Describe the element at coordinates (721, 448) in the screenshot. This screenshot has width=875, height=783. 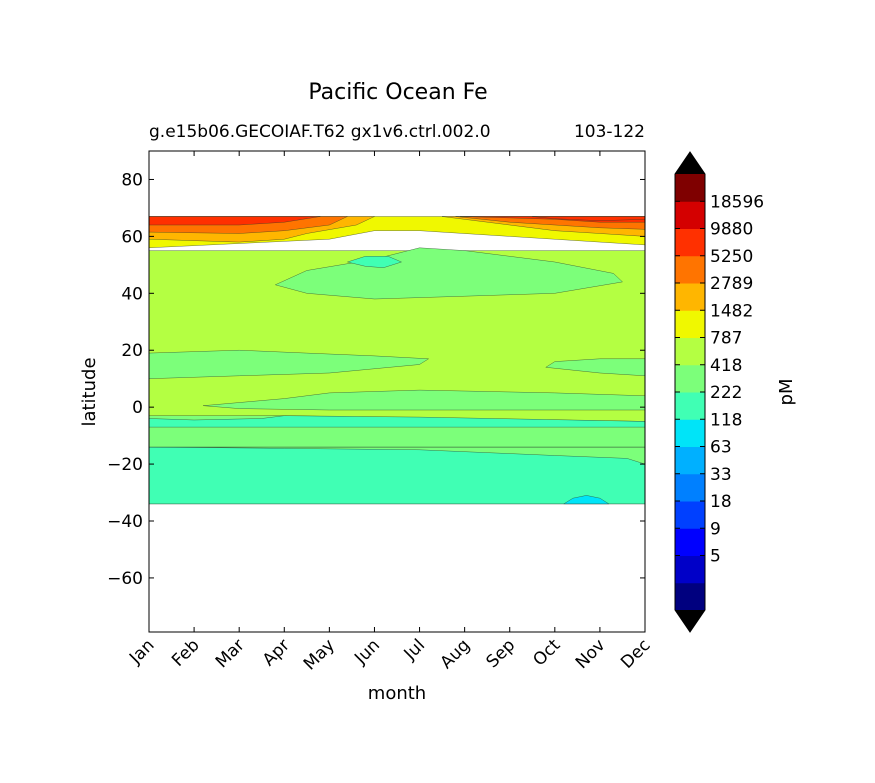
I see `colorbar-tick-label: 63` at that location.